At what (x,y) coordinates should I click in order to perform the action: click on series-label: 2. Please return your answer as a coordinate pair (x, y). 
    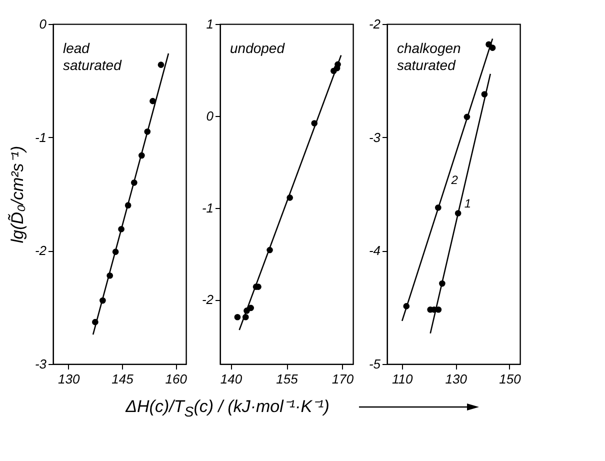
    Looking at the image, I should click on (454, 179).